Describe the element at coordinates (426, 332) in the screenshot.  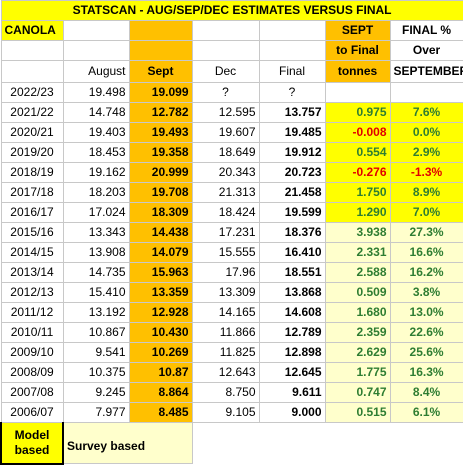
I see `final-pct-over-sept: 22.6%` at that location.